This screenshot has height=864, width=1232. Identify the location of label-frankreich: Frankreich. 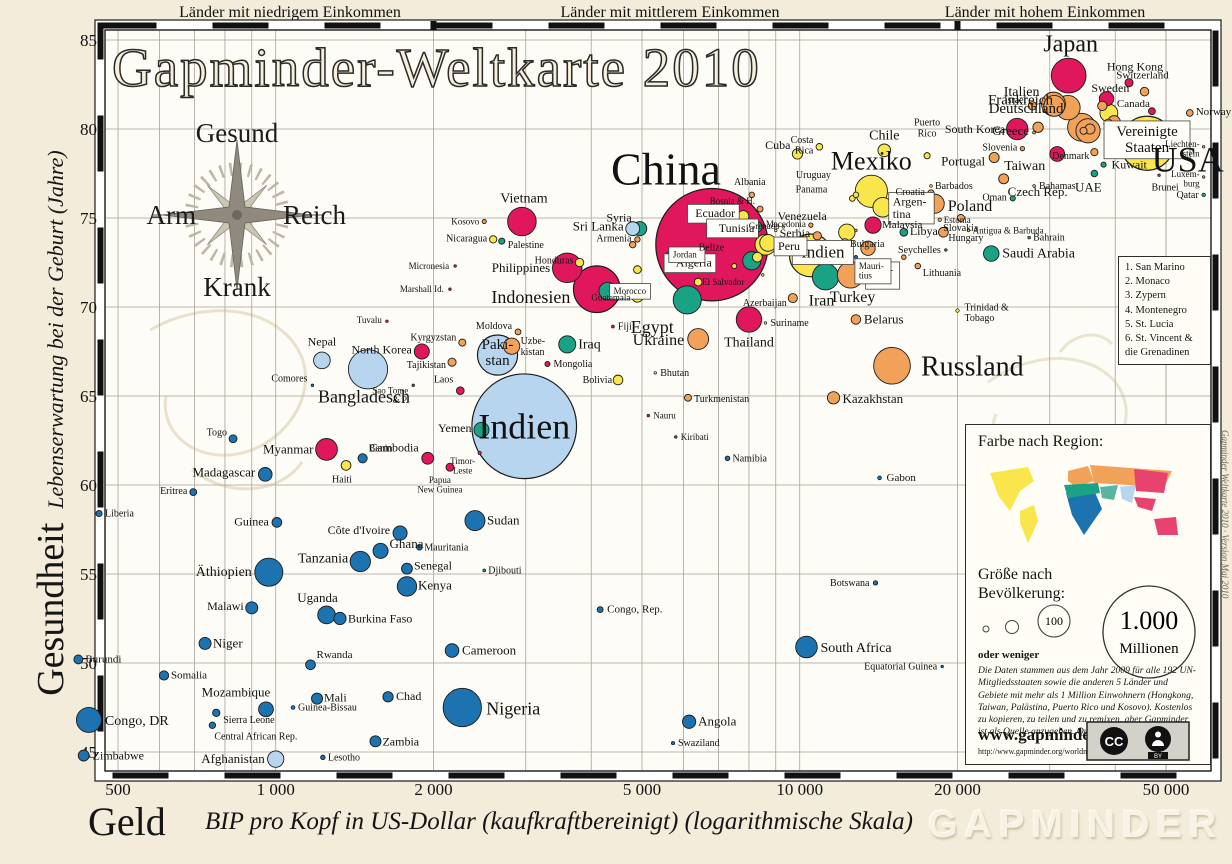
(1020, 101).